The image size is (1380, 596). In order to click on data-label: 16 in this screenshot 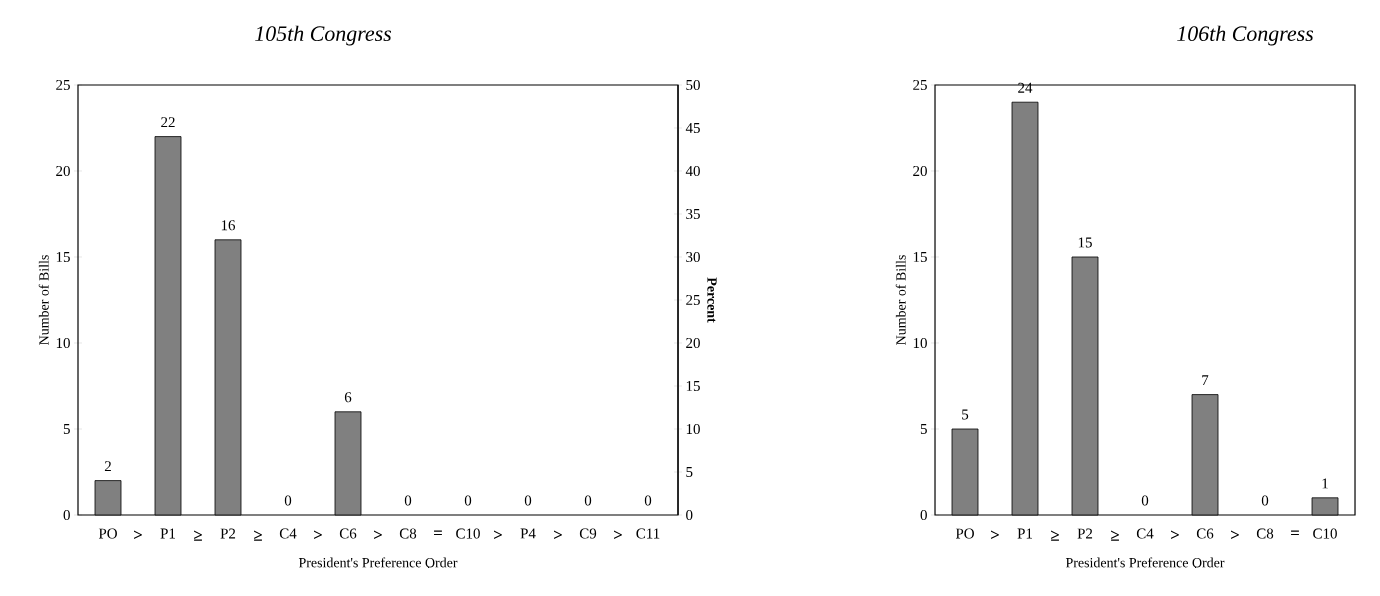, I will do `click(228, 225)`.